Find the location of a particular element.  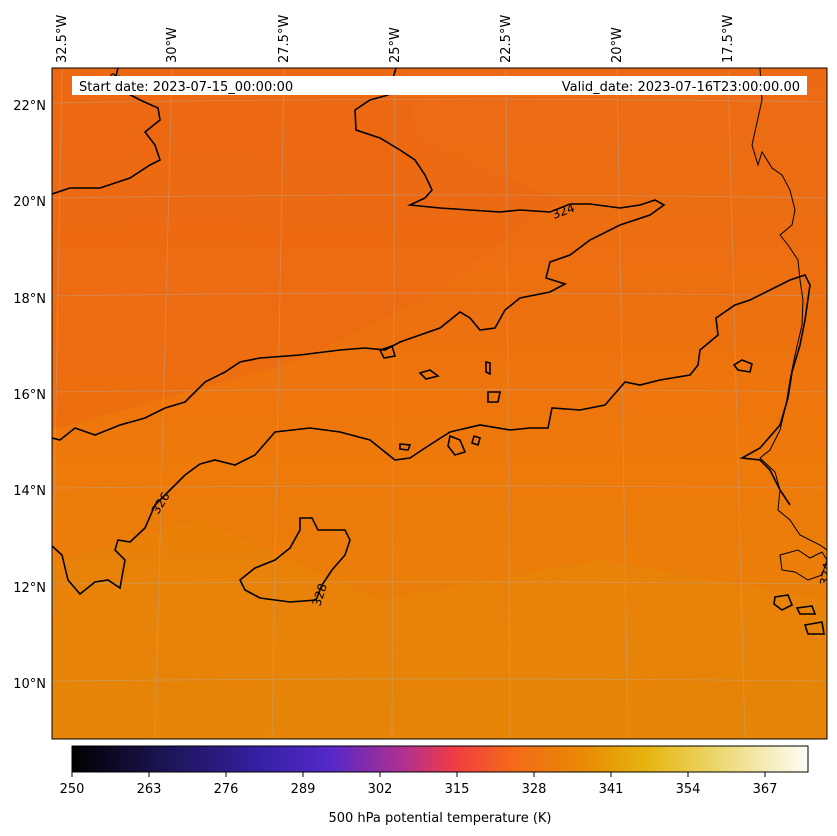

contour-label-324b: 324 is located at coordinates (826, 574).